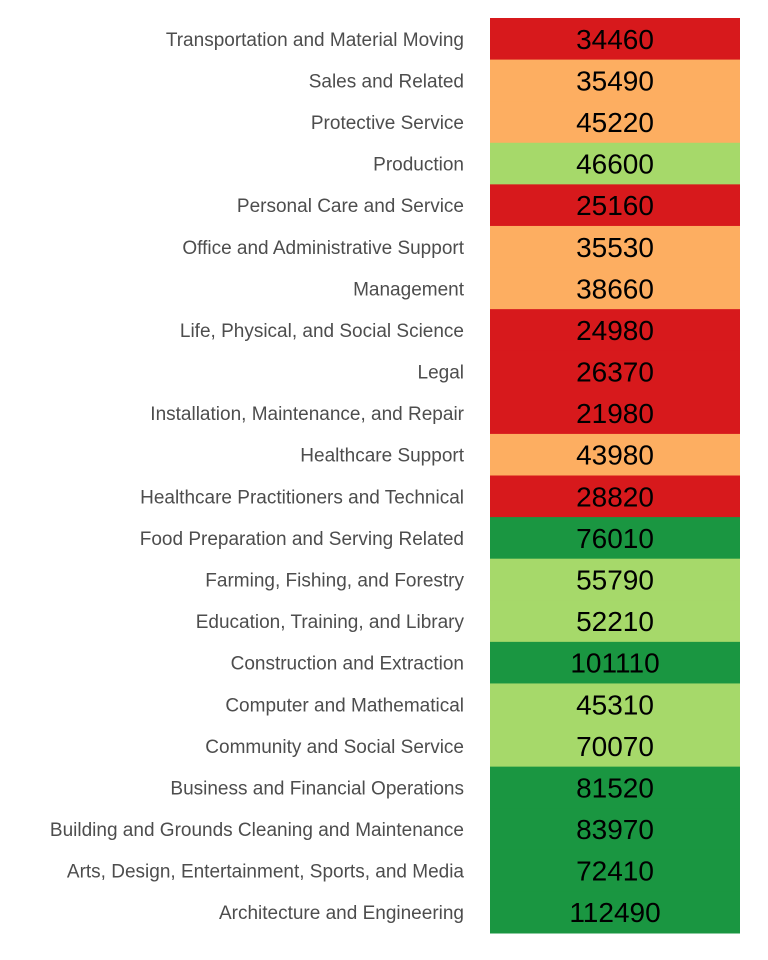 The image size is (768, 960). I want to click on row-label: Legal, so click(441, 373).